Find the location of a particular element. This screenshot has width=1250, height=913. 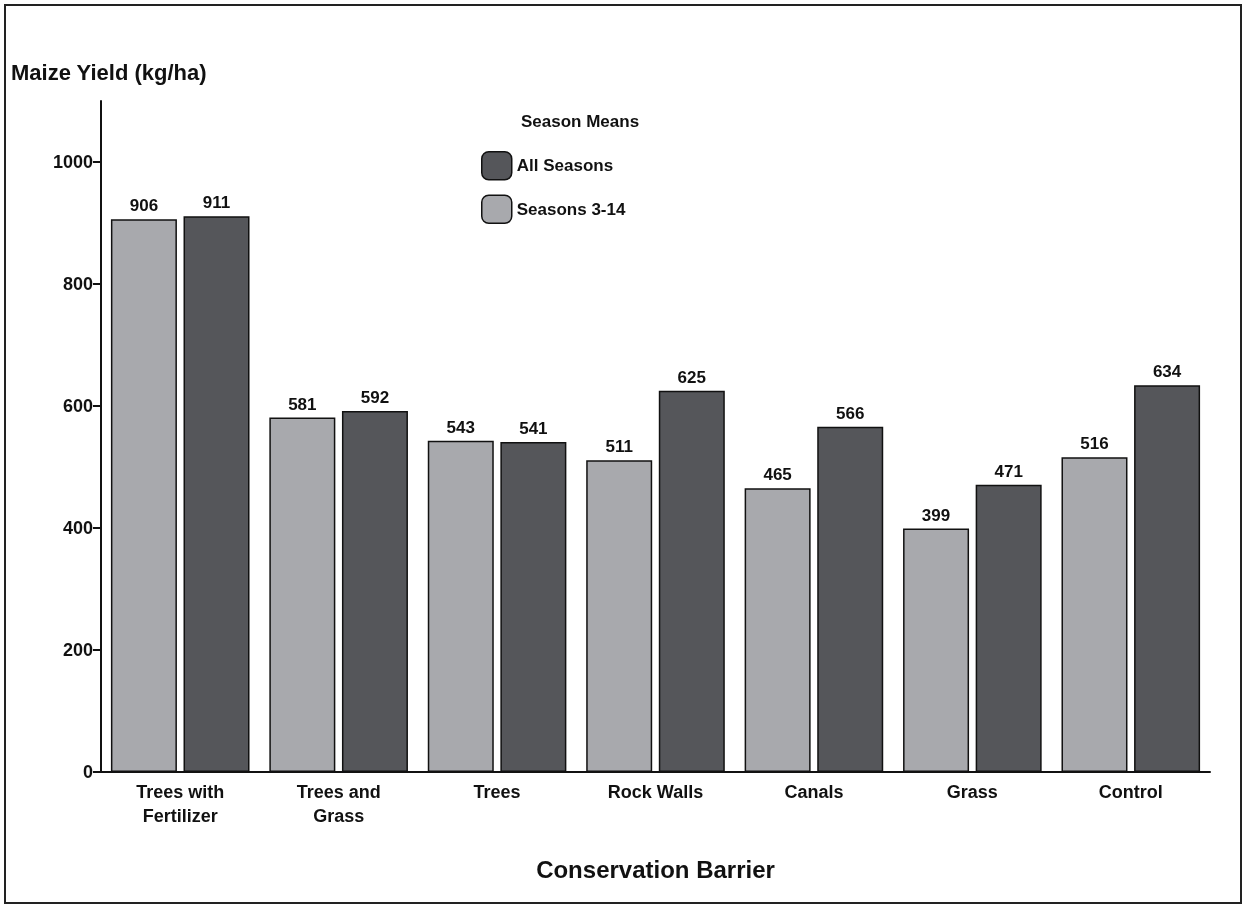

data-label: 511 is located at coordinates (619, 447).